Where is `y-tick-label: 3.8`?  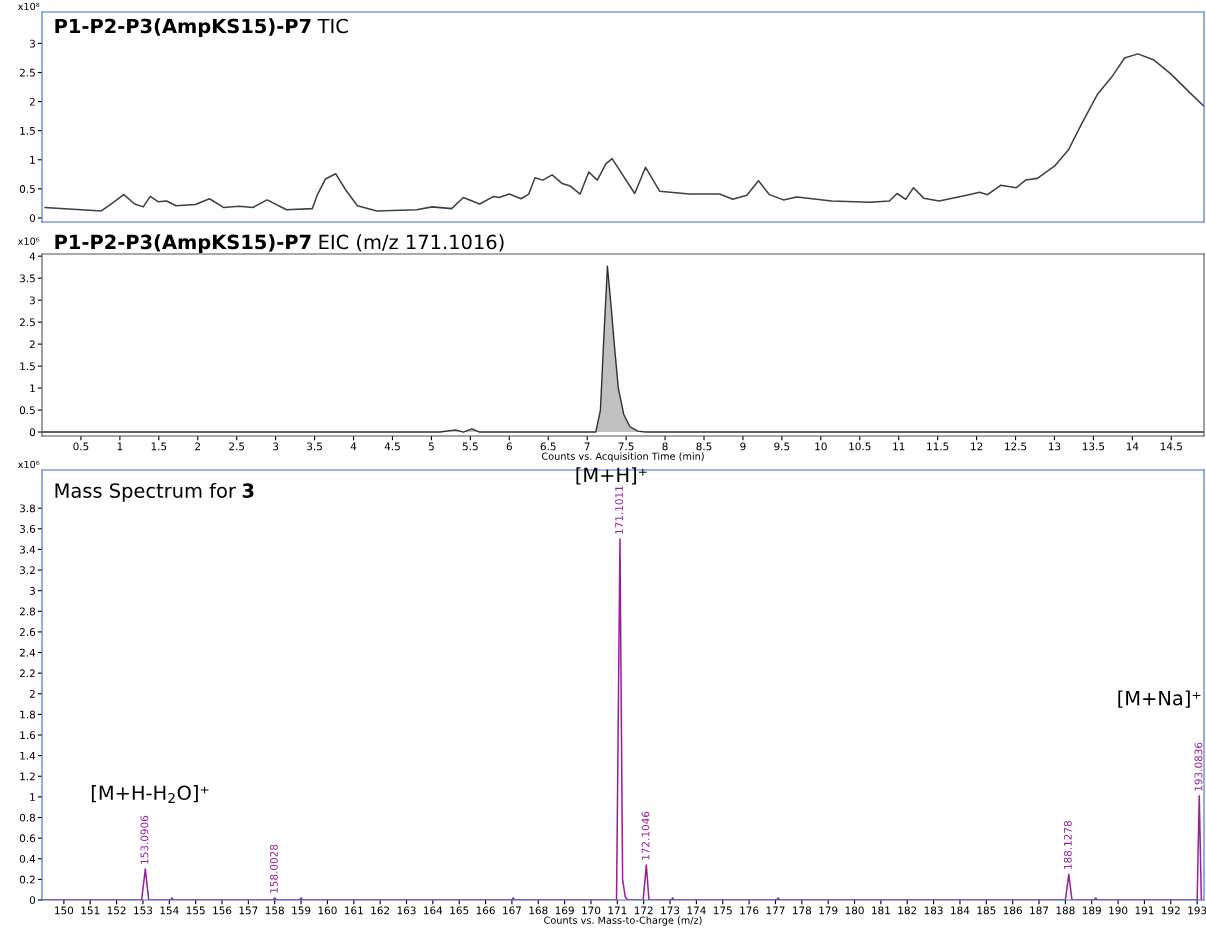
y-tick-label: 3.8 is located at coordinates (27, 508).